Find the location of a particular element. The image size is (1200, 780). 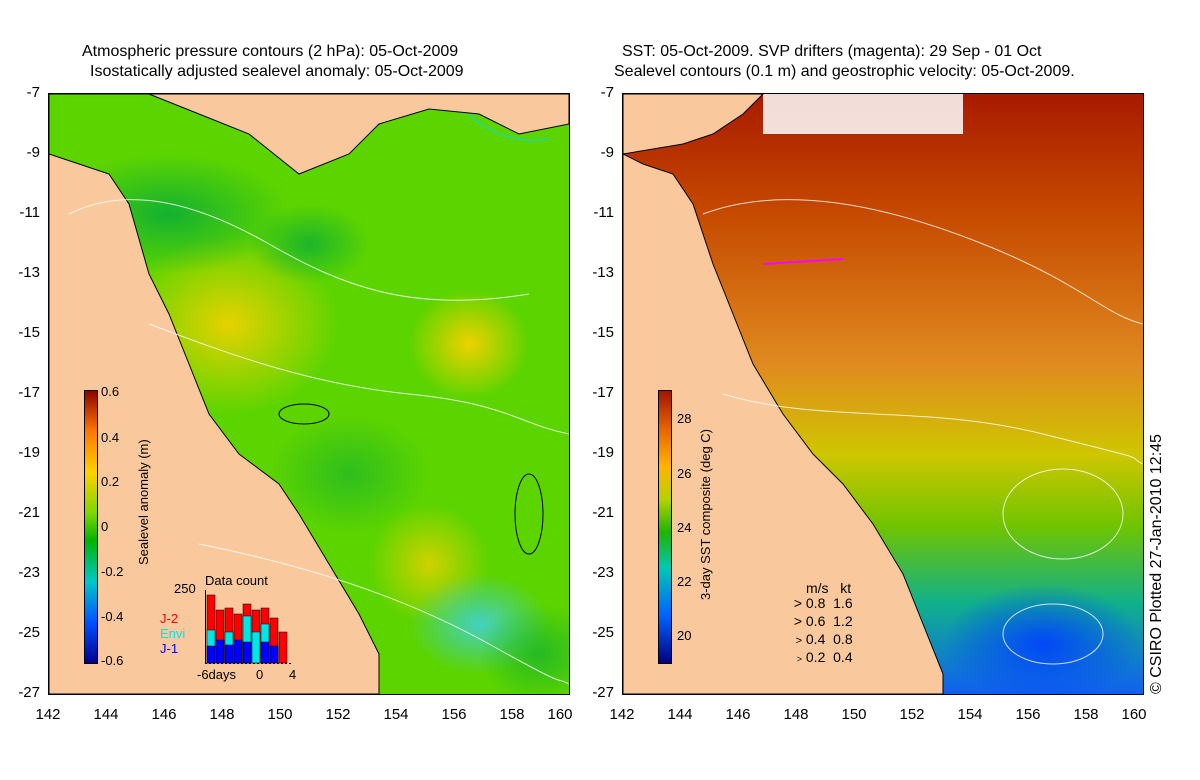

velocity-legend-row: > 0.8 1.6 is located at coordinates (823, 603).